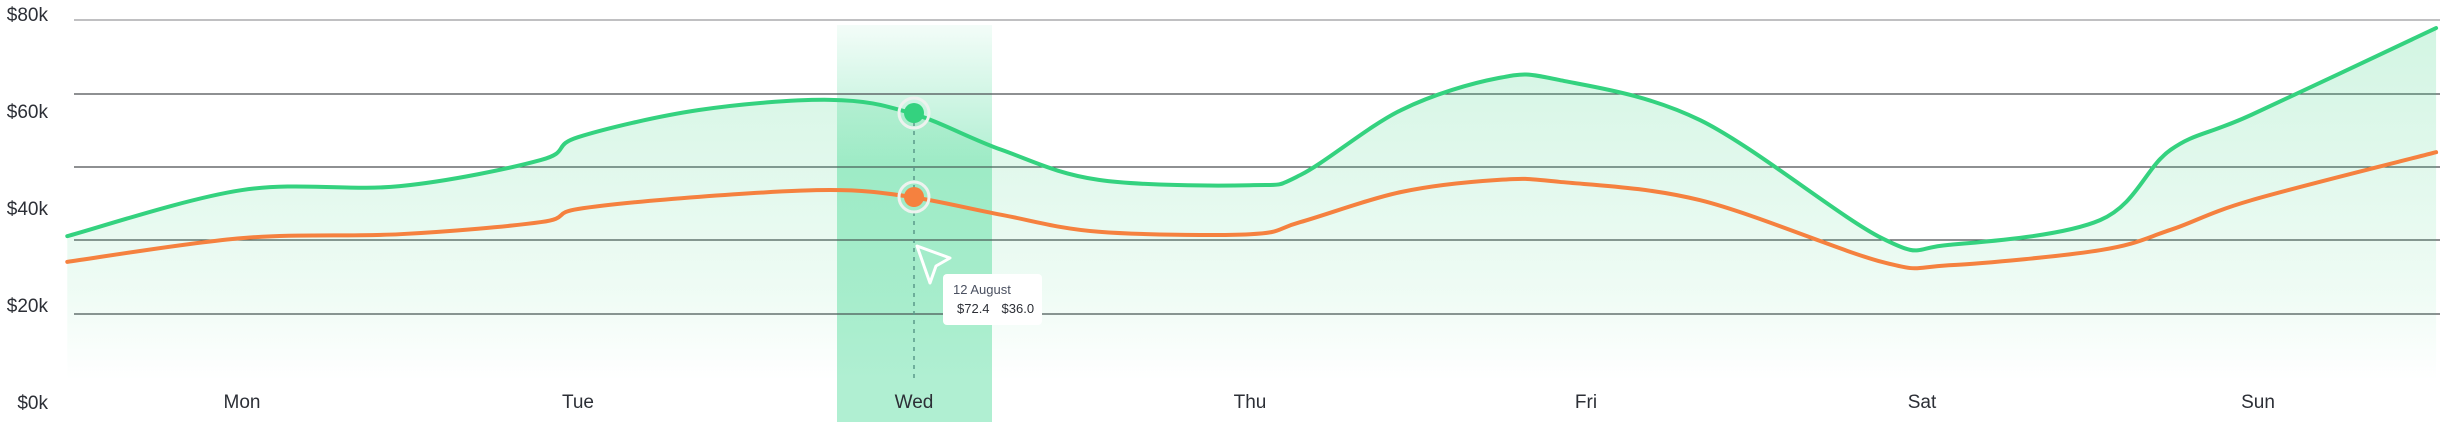  What do you see at coordinates (992, 299) in the screenshot?
I see `tooltip: 12 August $72.4 $36.0` at bounding box center [992, 299].